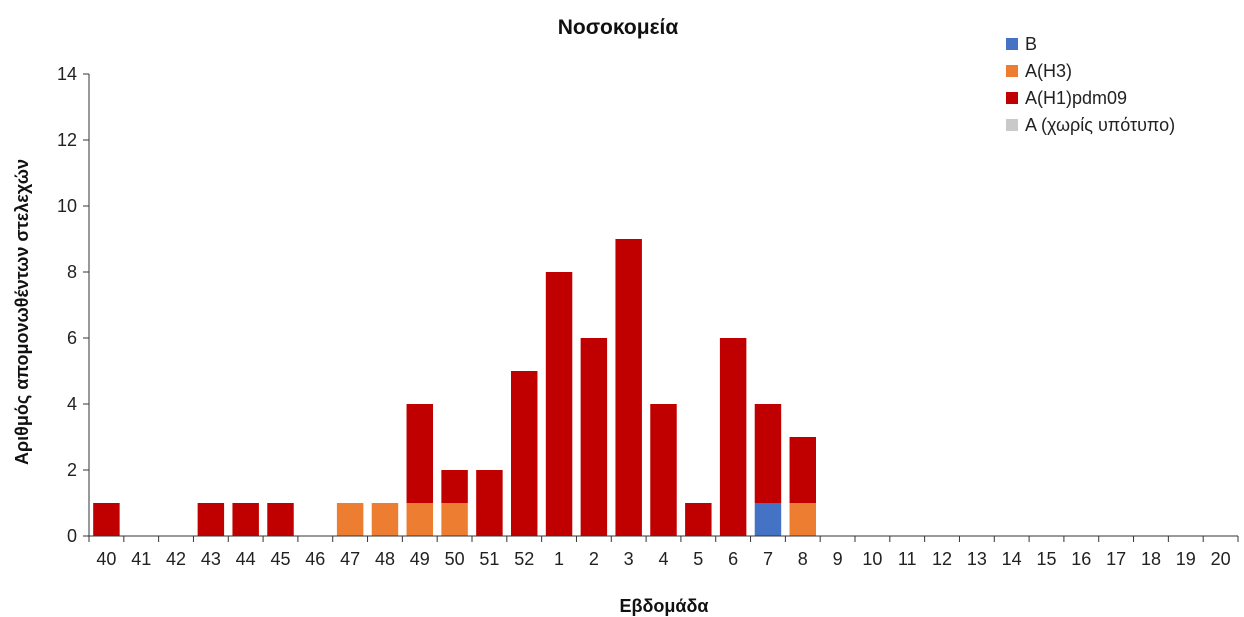 This screenshot has width=1244, height=617. Describe the element at coordinates (698, 559) in the screenshot. I see `x-tick-label: 5` at that location.